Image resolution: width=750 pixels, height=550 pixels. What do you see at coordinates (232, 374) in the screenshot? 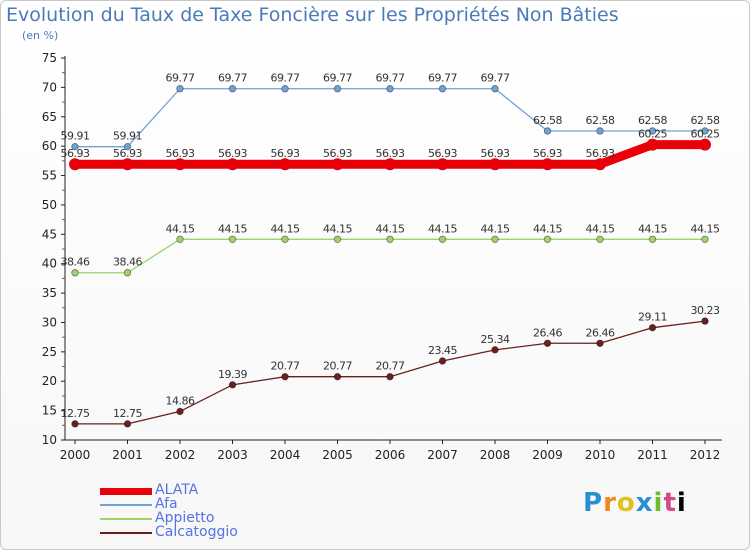
I see `data-label-calcatoggio: 19.39` at bounding box center [232, 374].